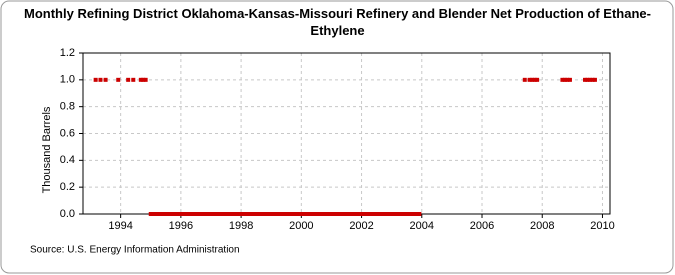 The image size is (675, 275). What do you see at coordinates (47, 149) in the screenshot?
I see `y-axis-label: Thousand Barrels` at bounding box center [47, 149].